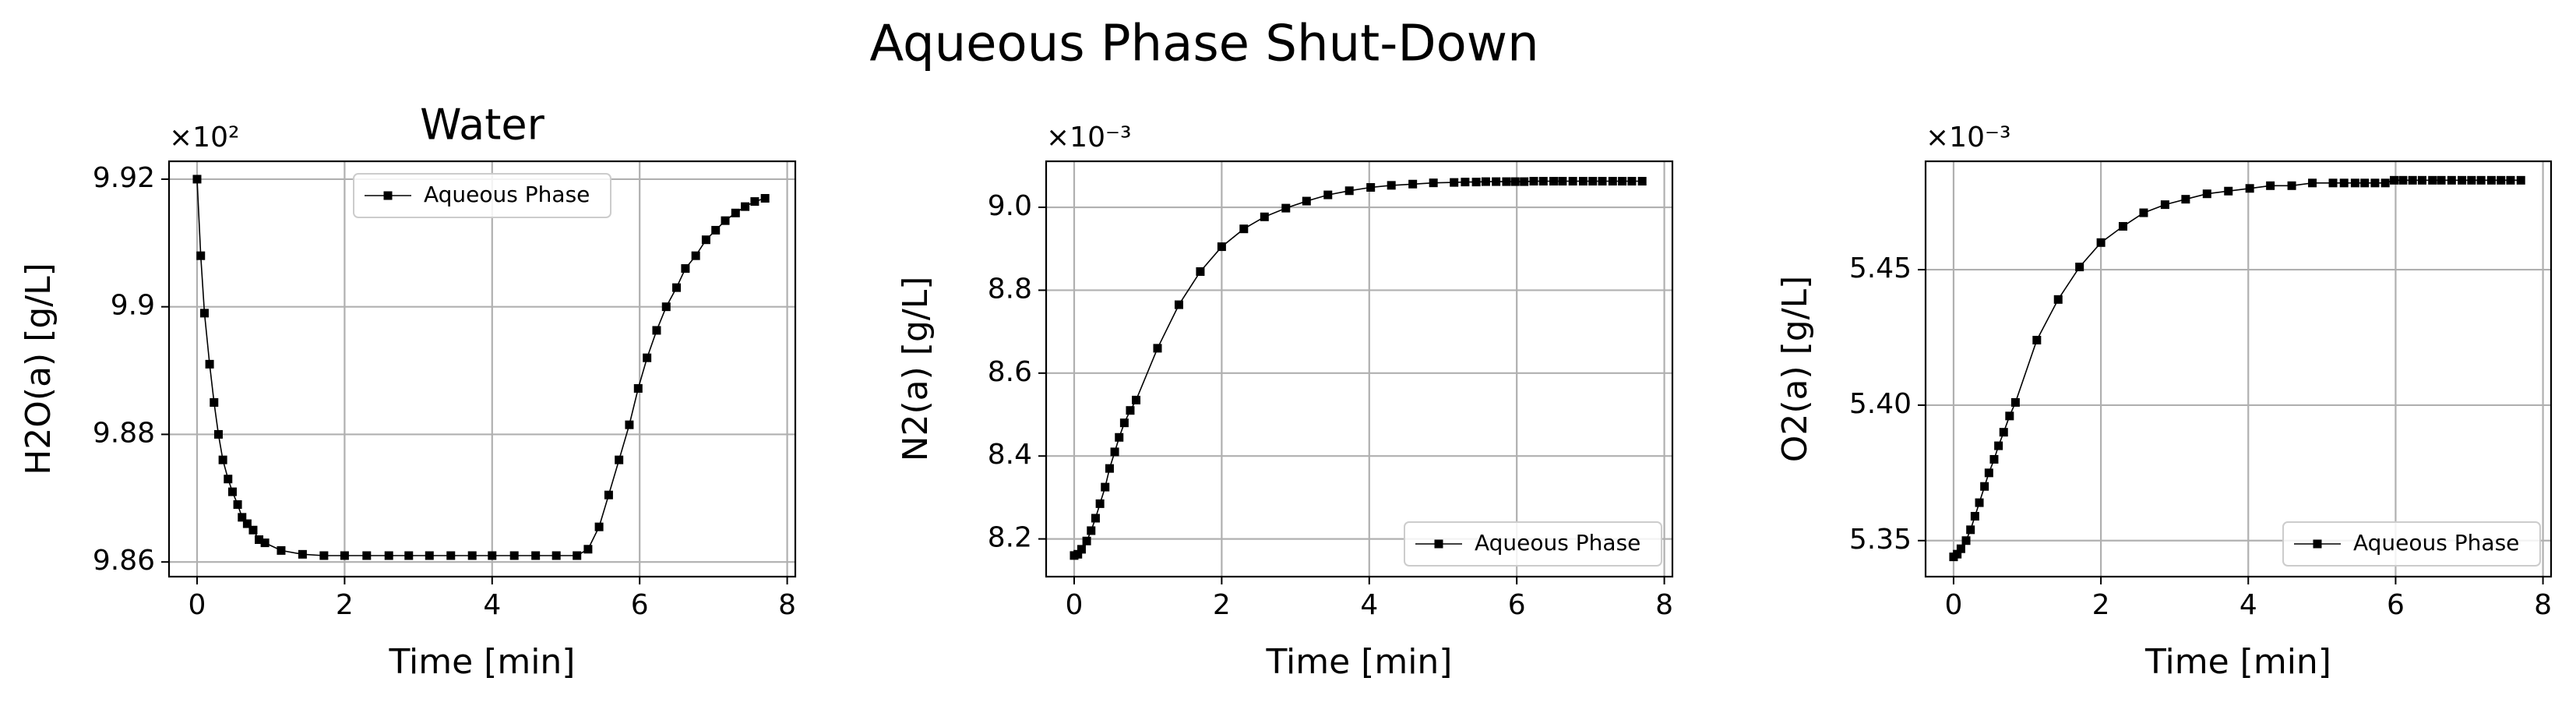 The height and width of the screenshot is (706, 2576). Describe the element at coordinates (1881, 268) in the screenshot. I see `y-tick-label: 5.45` at that location.